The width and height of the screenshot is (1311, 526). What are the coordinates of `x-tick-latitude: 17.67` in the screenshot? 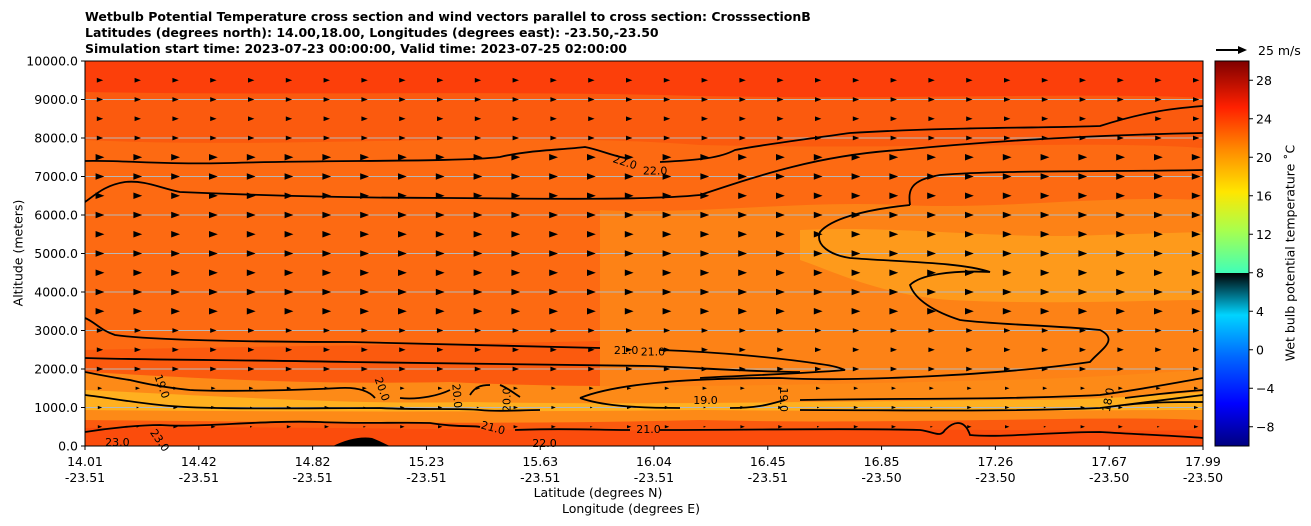 It's located at (1109, 461).